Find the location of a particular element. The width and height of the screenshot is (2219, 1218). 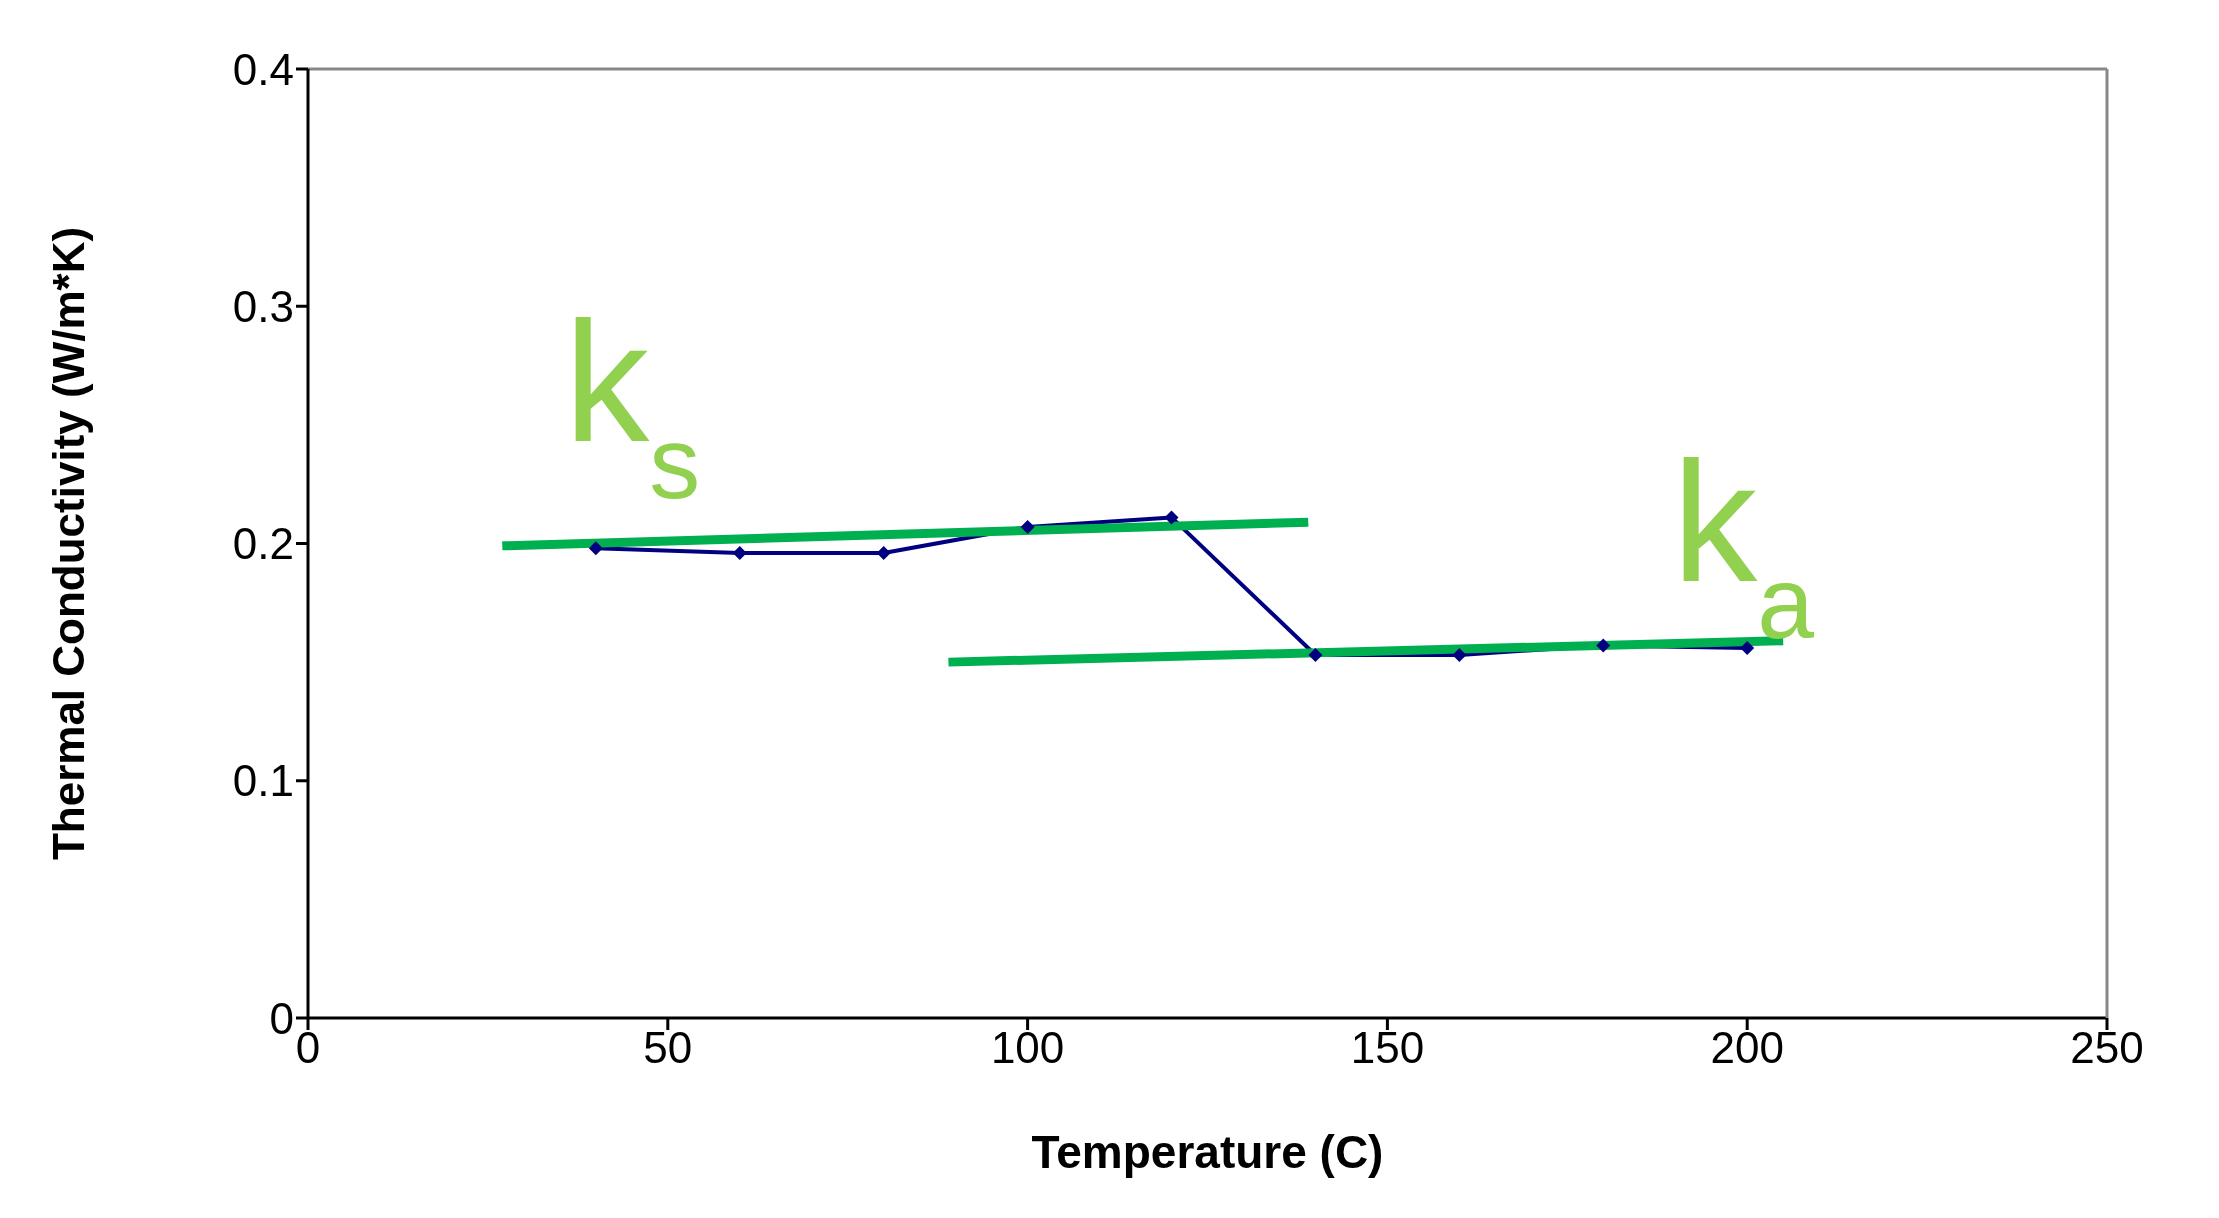

y-tick-label: 0.3 is located at coordinates (263, 306).